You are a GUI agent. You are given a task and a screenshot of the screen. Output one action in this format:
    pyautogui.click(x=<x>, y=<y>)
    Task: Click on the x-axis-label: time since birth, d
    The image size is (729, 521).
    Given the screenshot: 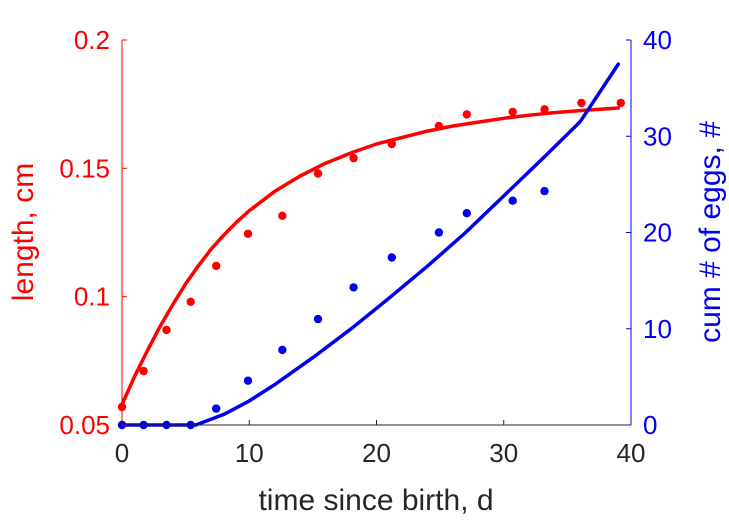 What is the action you would take?
    pyautogui.click(x=375, y=500)
    